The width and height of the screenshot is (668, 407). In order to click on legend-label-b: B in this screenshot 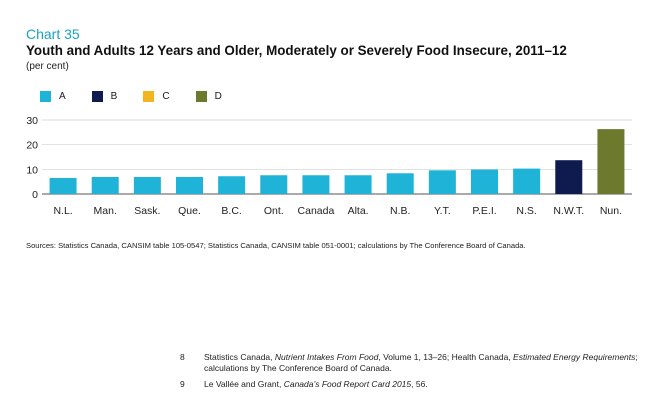, I will do `click(114, 96)`.